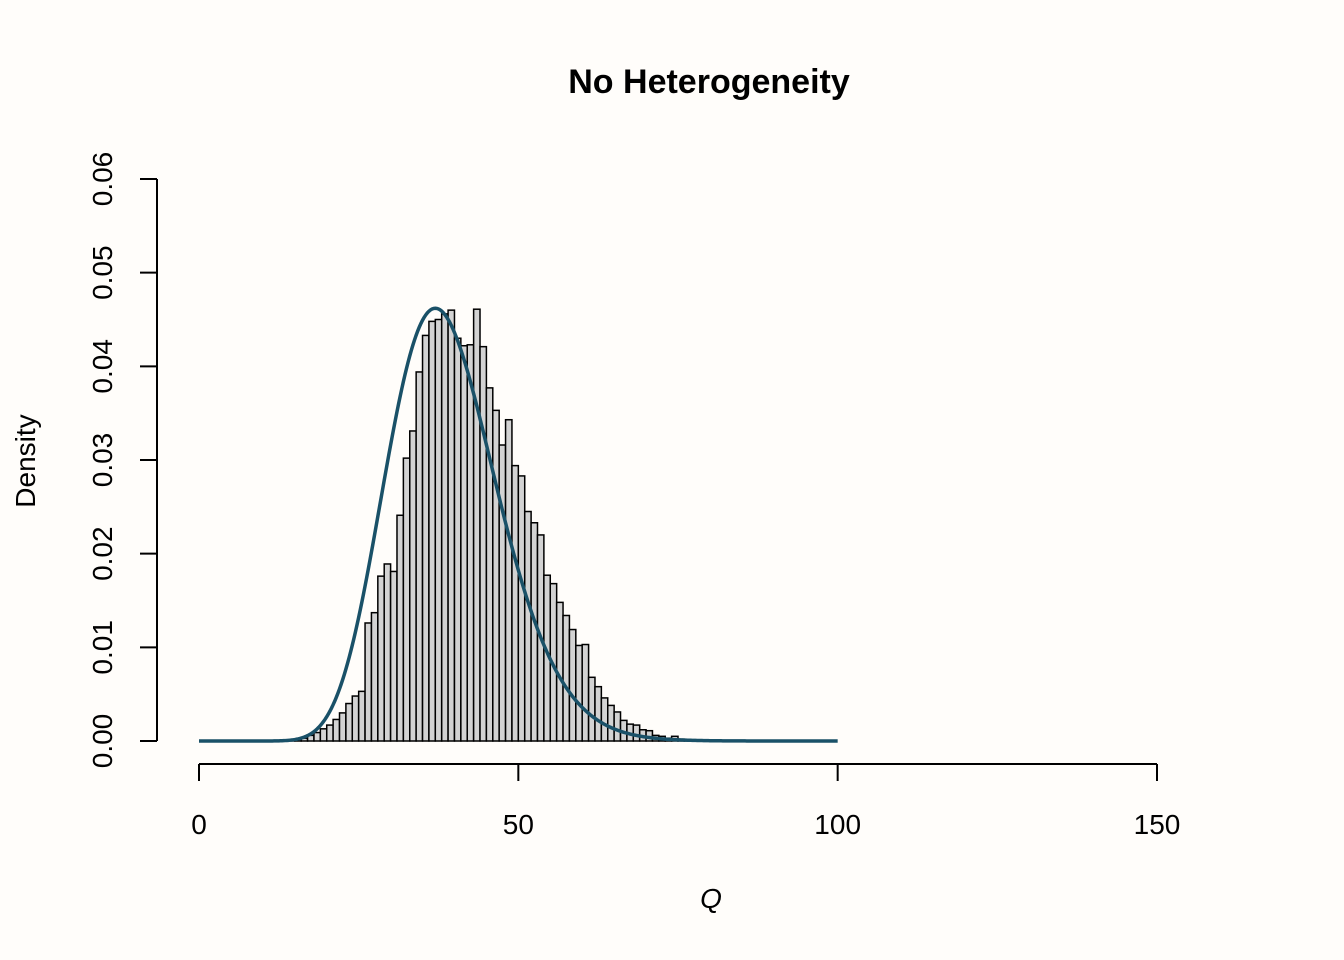 The image size is (1344, 960). Describe the element at coordinates (1157, 824) in the screenshot. I see `x-tick-label: 150` at that location.